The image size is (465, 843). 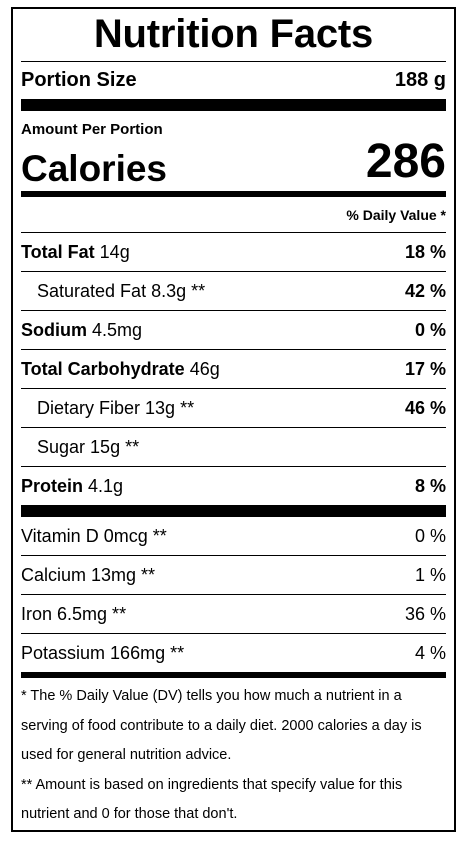 What do you see at coordinates (430, 329) in the screenshot?
I see `nutrient-percent: 0 %` at bounding box center [430, 329].